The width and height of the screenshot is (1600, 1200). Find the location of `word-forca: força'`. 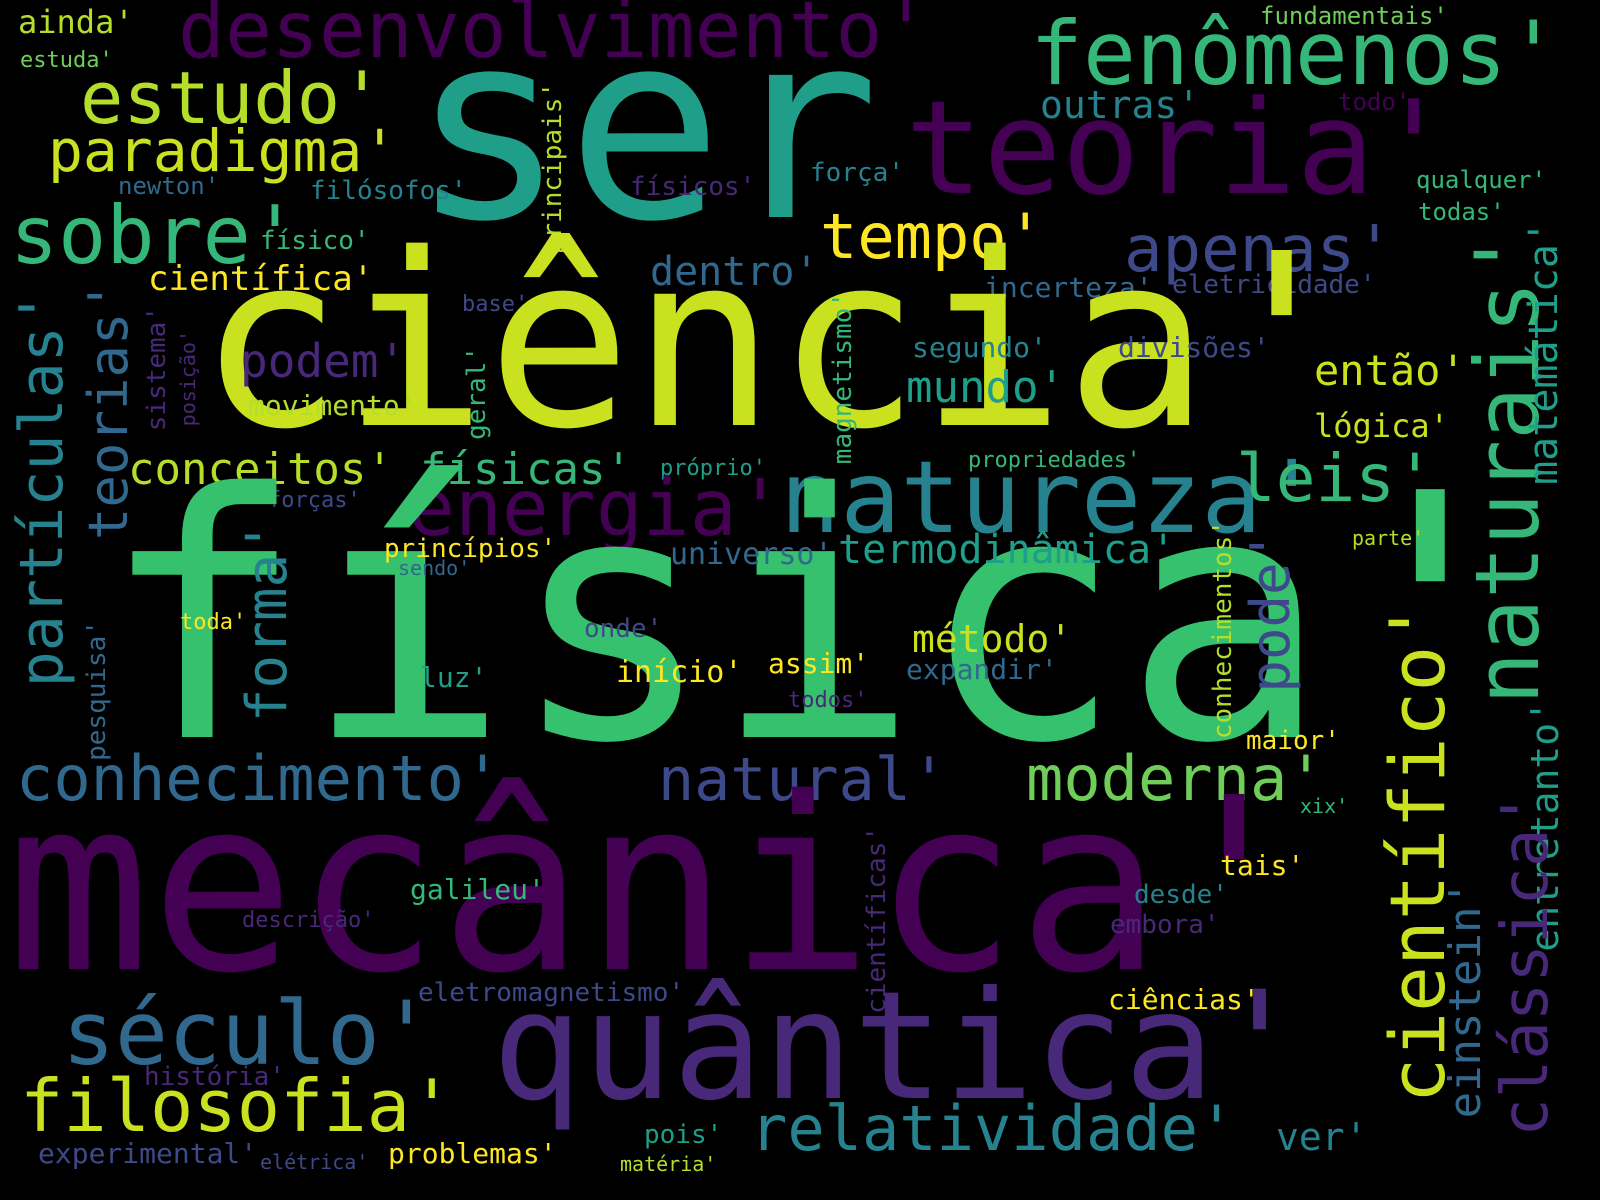

word-forca: força' is located at coordinates (857, 173).